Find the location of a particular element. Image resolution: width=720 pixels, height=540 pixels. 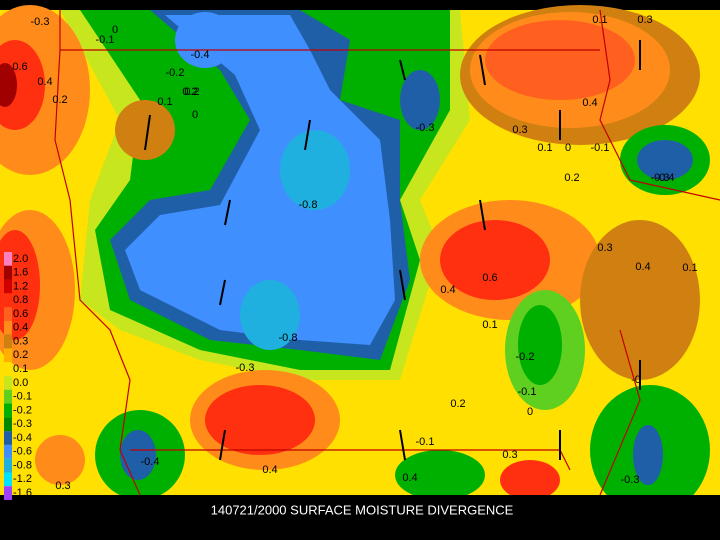

legend-label: 1.6 is located at coordinates (20, 273).